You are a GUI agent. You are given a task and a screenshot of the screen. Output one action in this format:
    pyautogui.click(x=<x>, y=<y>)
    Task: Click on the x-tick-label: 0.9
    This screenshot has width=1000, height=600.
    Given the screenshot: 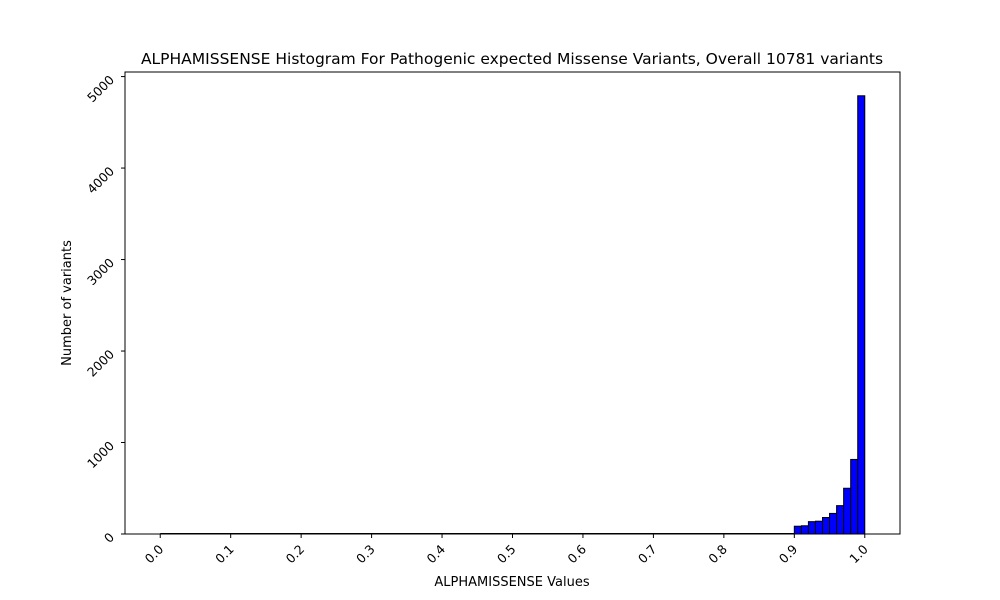 What is the action you would take?
    pyautogui.click(x=788, y=553)
    